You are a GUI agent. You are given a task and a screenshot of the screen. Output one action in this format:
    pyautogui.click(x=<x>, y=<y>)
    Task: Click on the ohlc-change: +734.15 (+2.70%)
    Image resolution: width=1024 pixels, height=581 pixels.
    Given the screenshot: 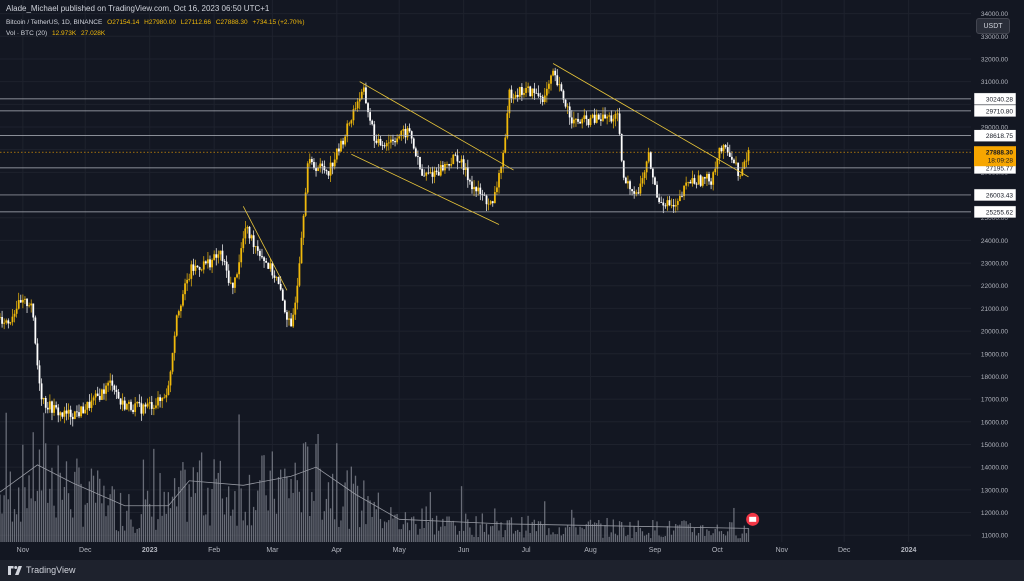 What is the action you would take?
    pyautogui.click(x=278, y=22)
    